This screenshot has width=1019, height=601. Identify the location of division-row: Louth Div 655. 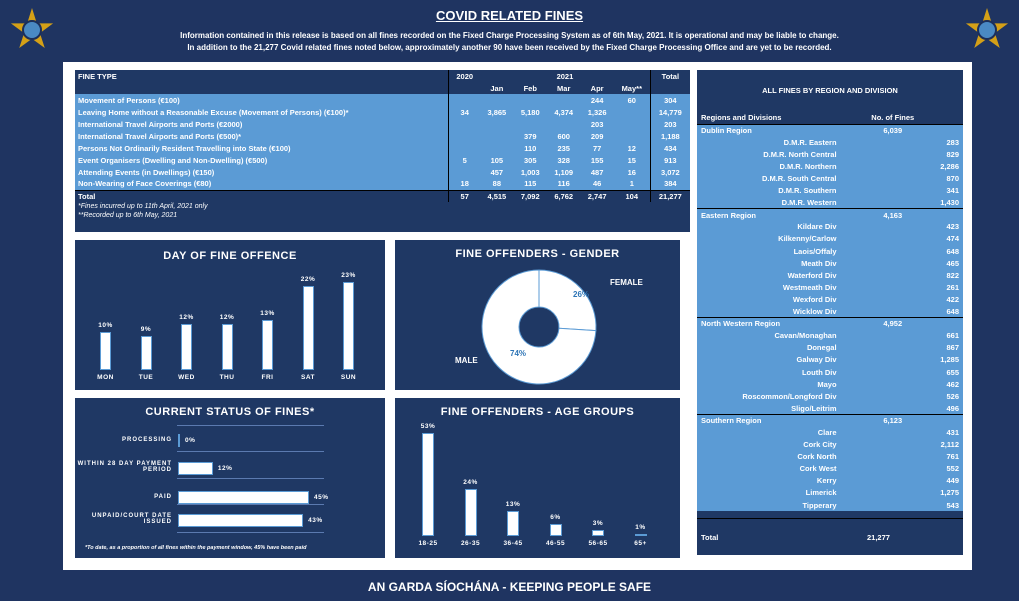
(830, 372).